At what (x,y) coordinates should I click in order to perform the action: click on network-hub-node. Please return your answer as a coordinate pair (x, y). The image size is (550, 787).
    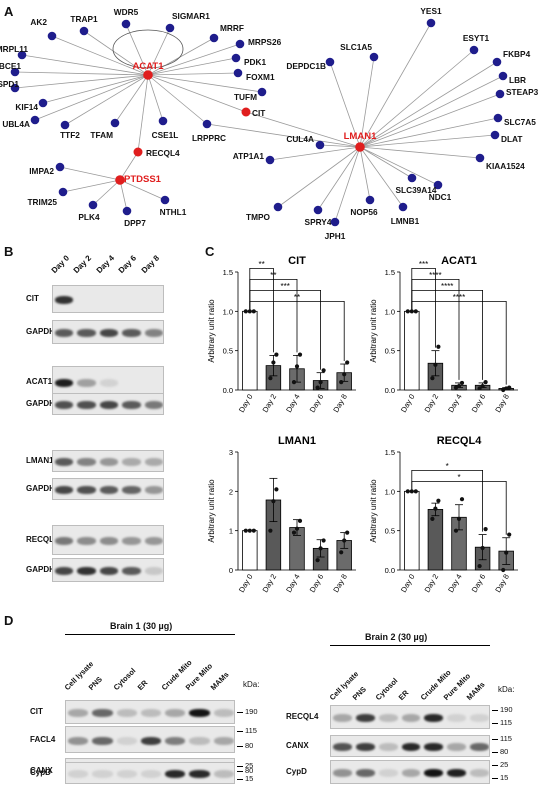
    Looking at the image, I should click on (148, 75).